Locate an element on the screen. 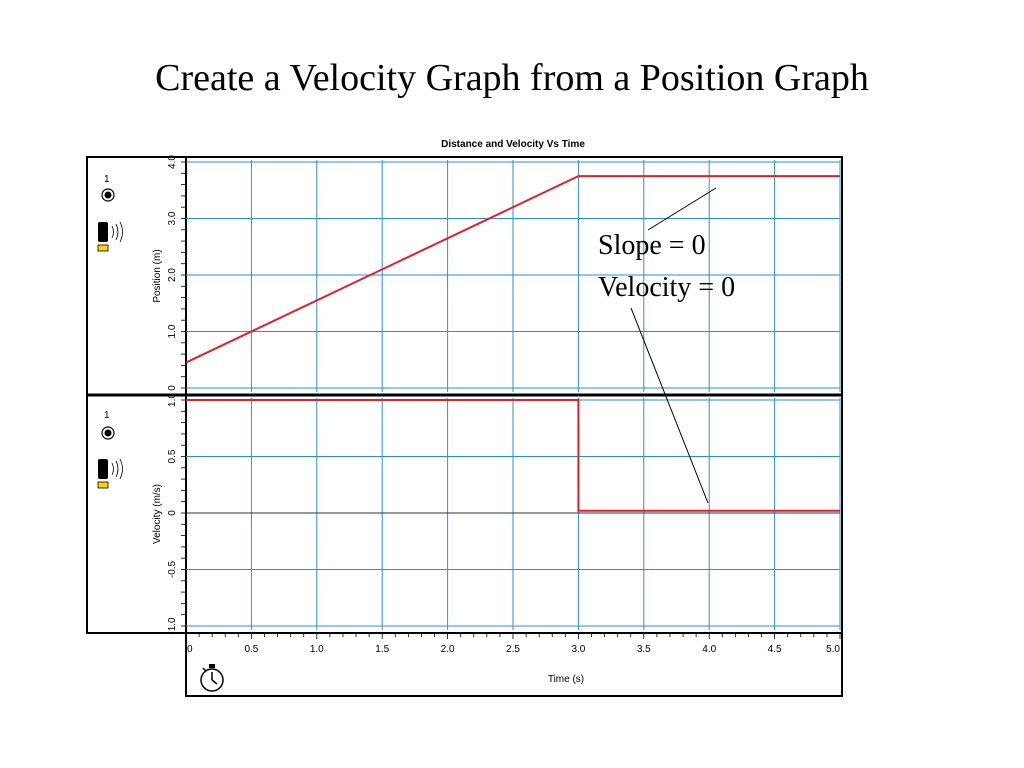  x-tick-label: 2.0 is located at coordinates (448, 649).